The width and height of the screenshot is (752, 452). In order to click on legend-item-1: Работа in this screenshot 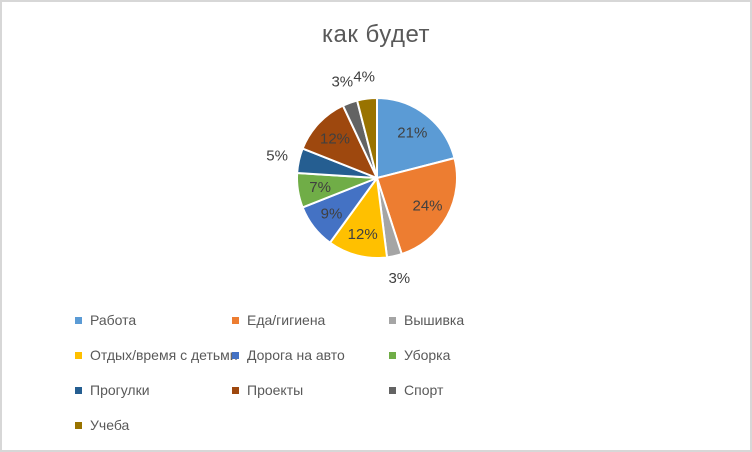, I will do `click(153, 320)`.